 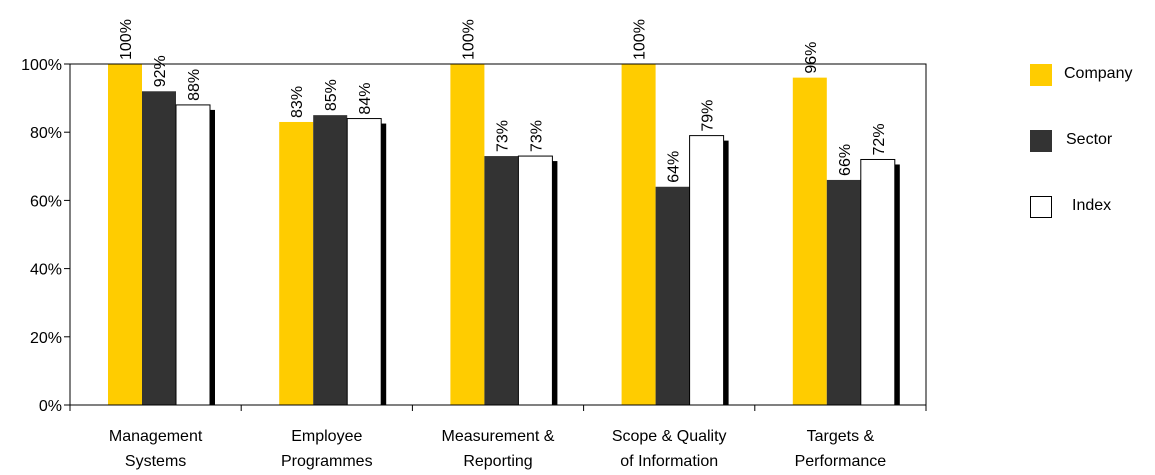 I want to click on legend-label-sector: Sector, so click(x=1089, y=139).